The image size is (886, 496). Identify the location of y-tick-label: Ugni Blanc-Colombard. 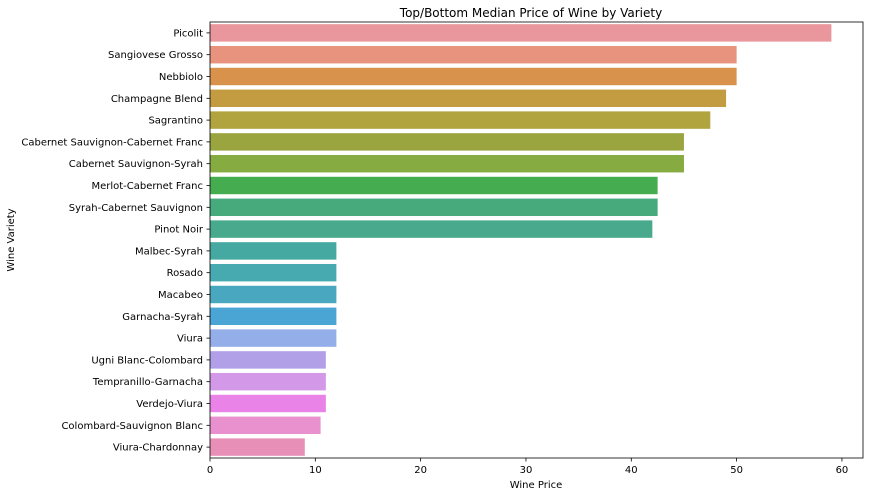
(147, 360).